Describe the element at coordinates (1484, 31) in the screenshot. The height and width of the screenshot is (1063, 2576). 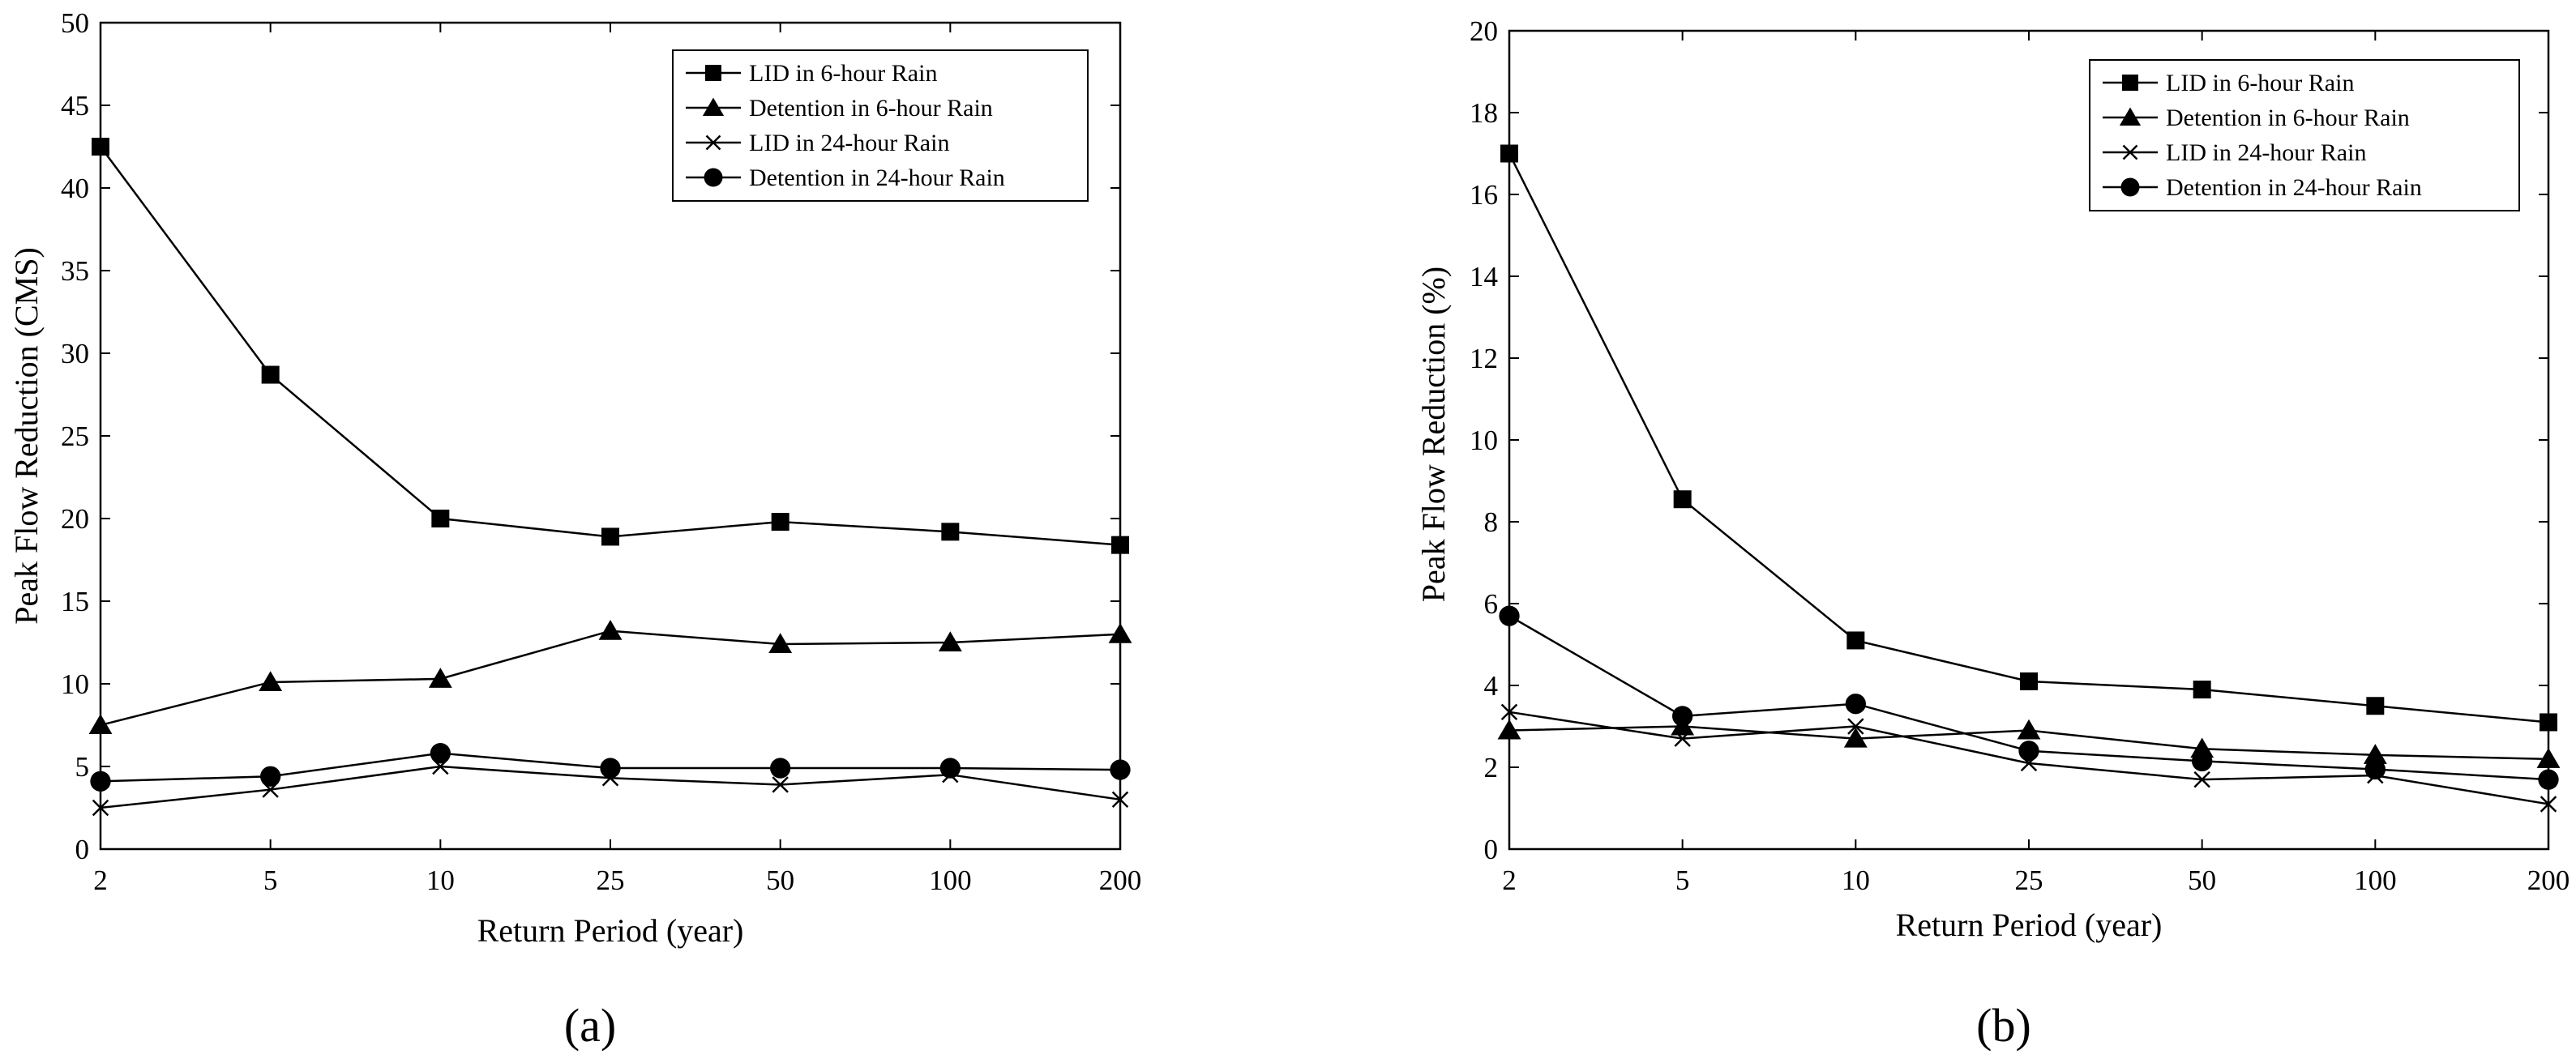
I see `y-tick-label-b: 20` at that location.